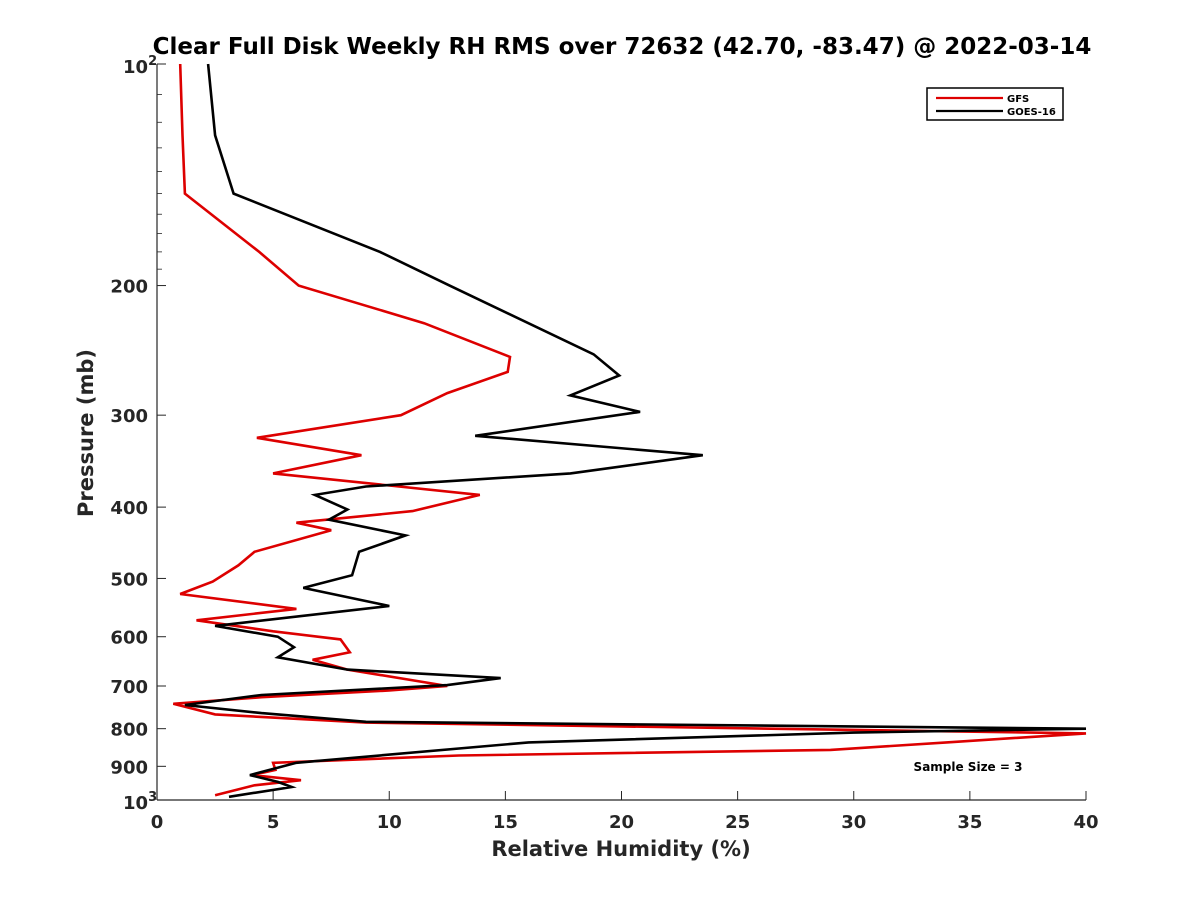 Image resolution: width=1200 pixels, height=900 pixels. Describe the element at coordinates (389, 822) in the screenshot. I see `x-tick-label: 10` at that location.